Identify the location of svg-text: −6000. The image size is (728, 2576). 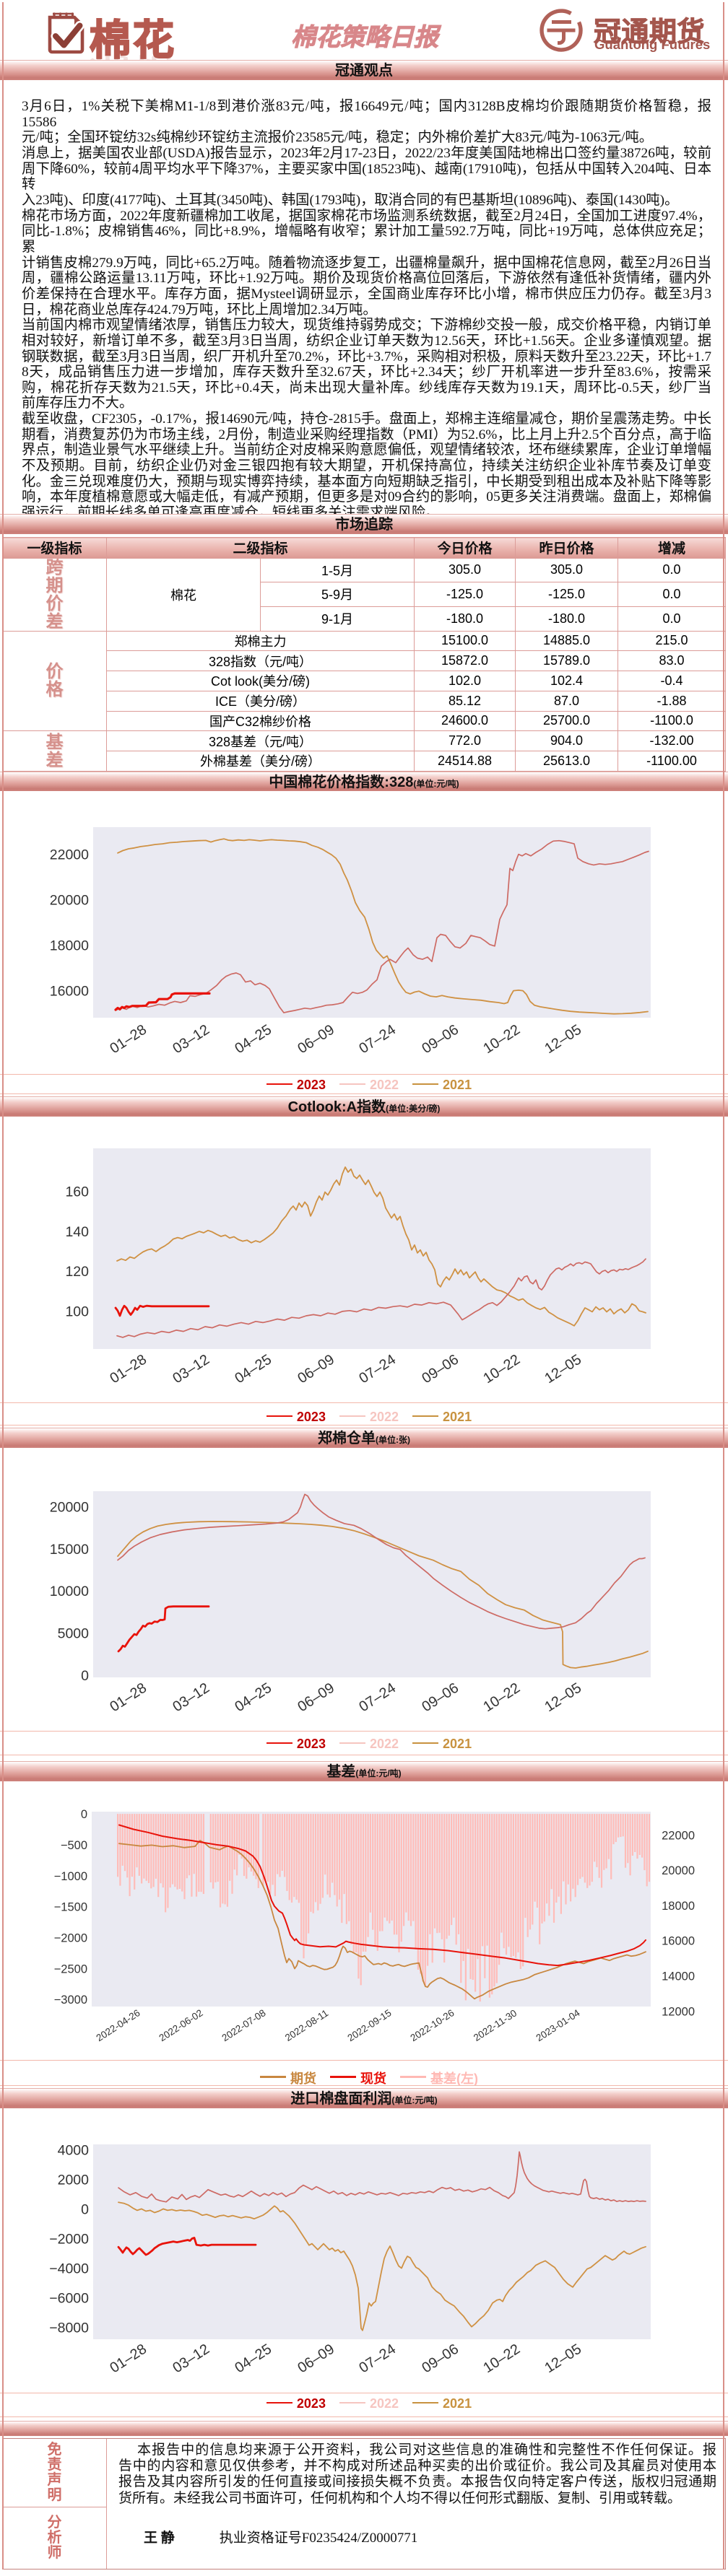
(69, 2299).